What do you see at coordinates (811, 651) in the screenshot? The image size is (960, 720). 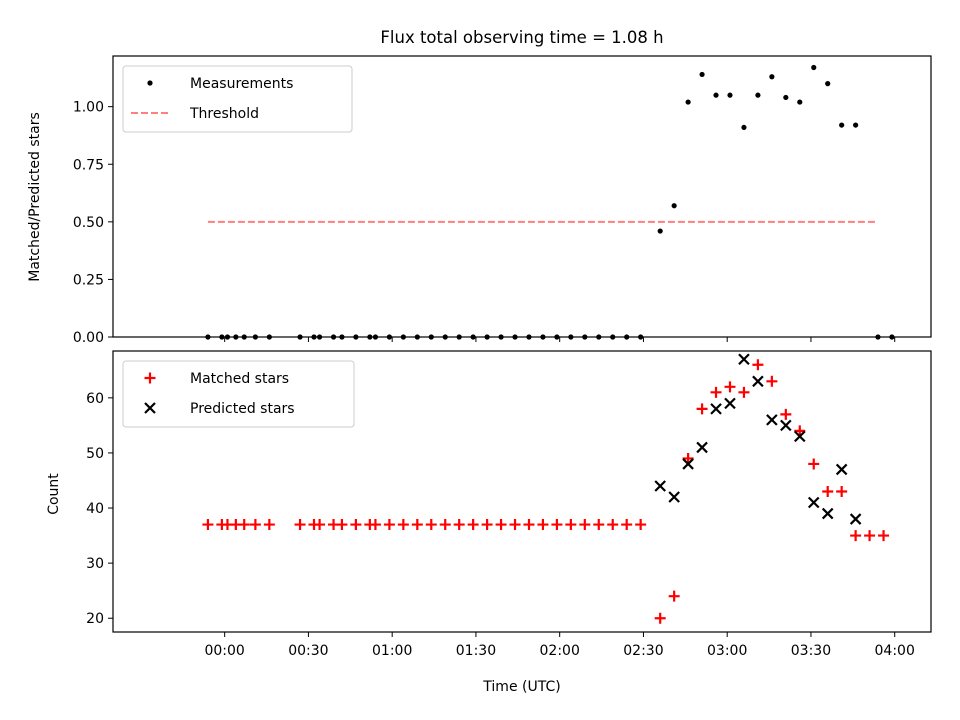 I see `x-tick-label: 03:30` at bounding box center [811, 651].